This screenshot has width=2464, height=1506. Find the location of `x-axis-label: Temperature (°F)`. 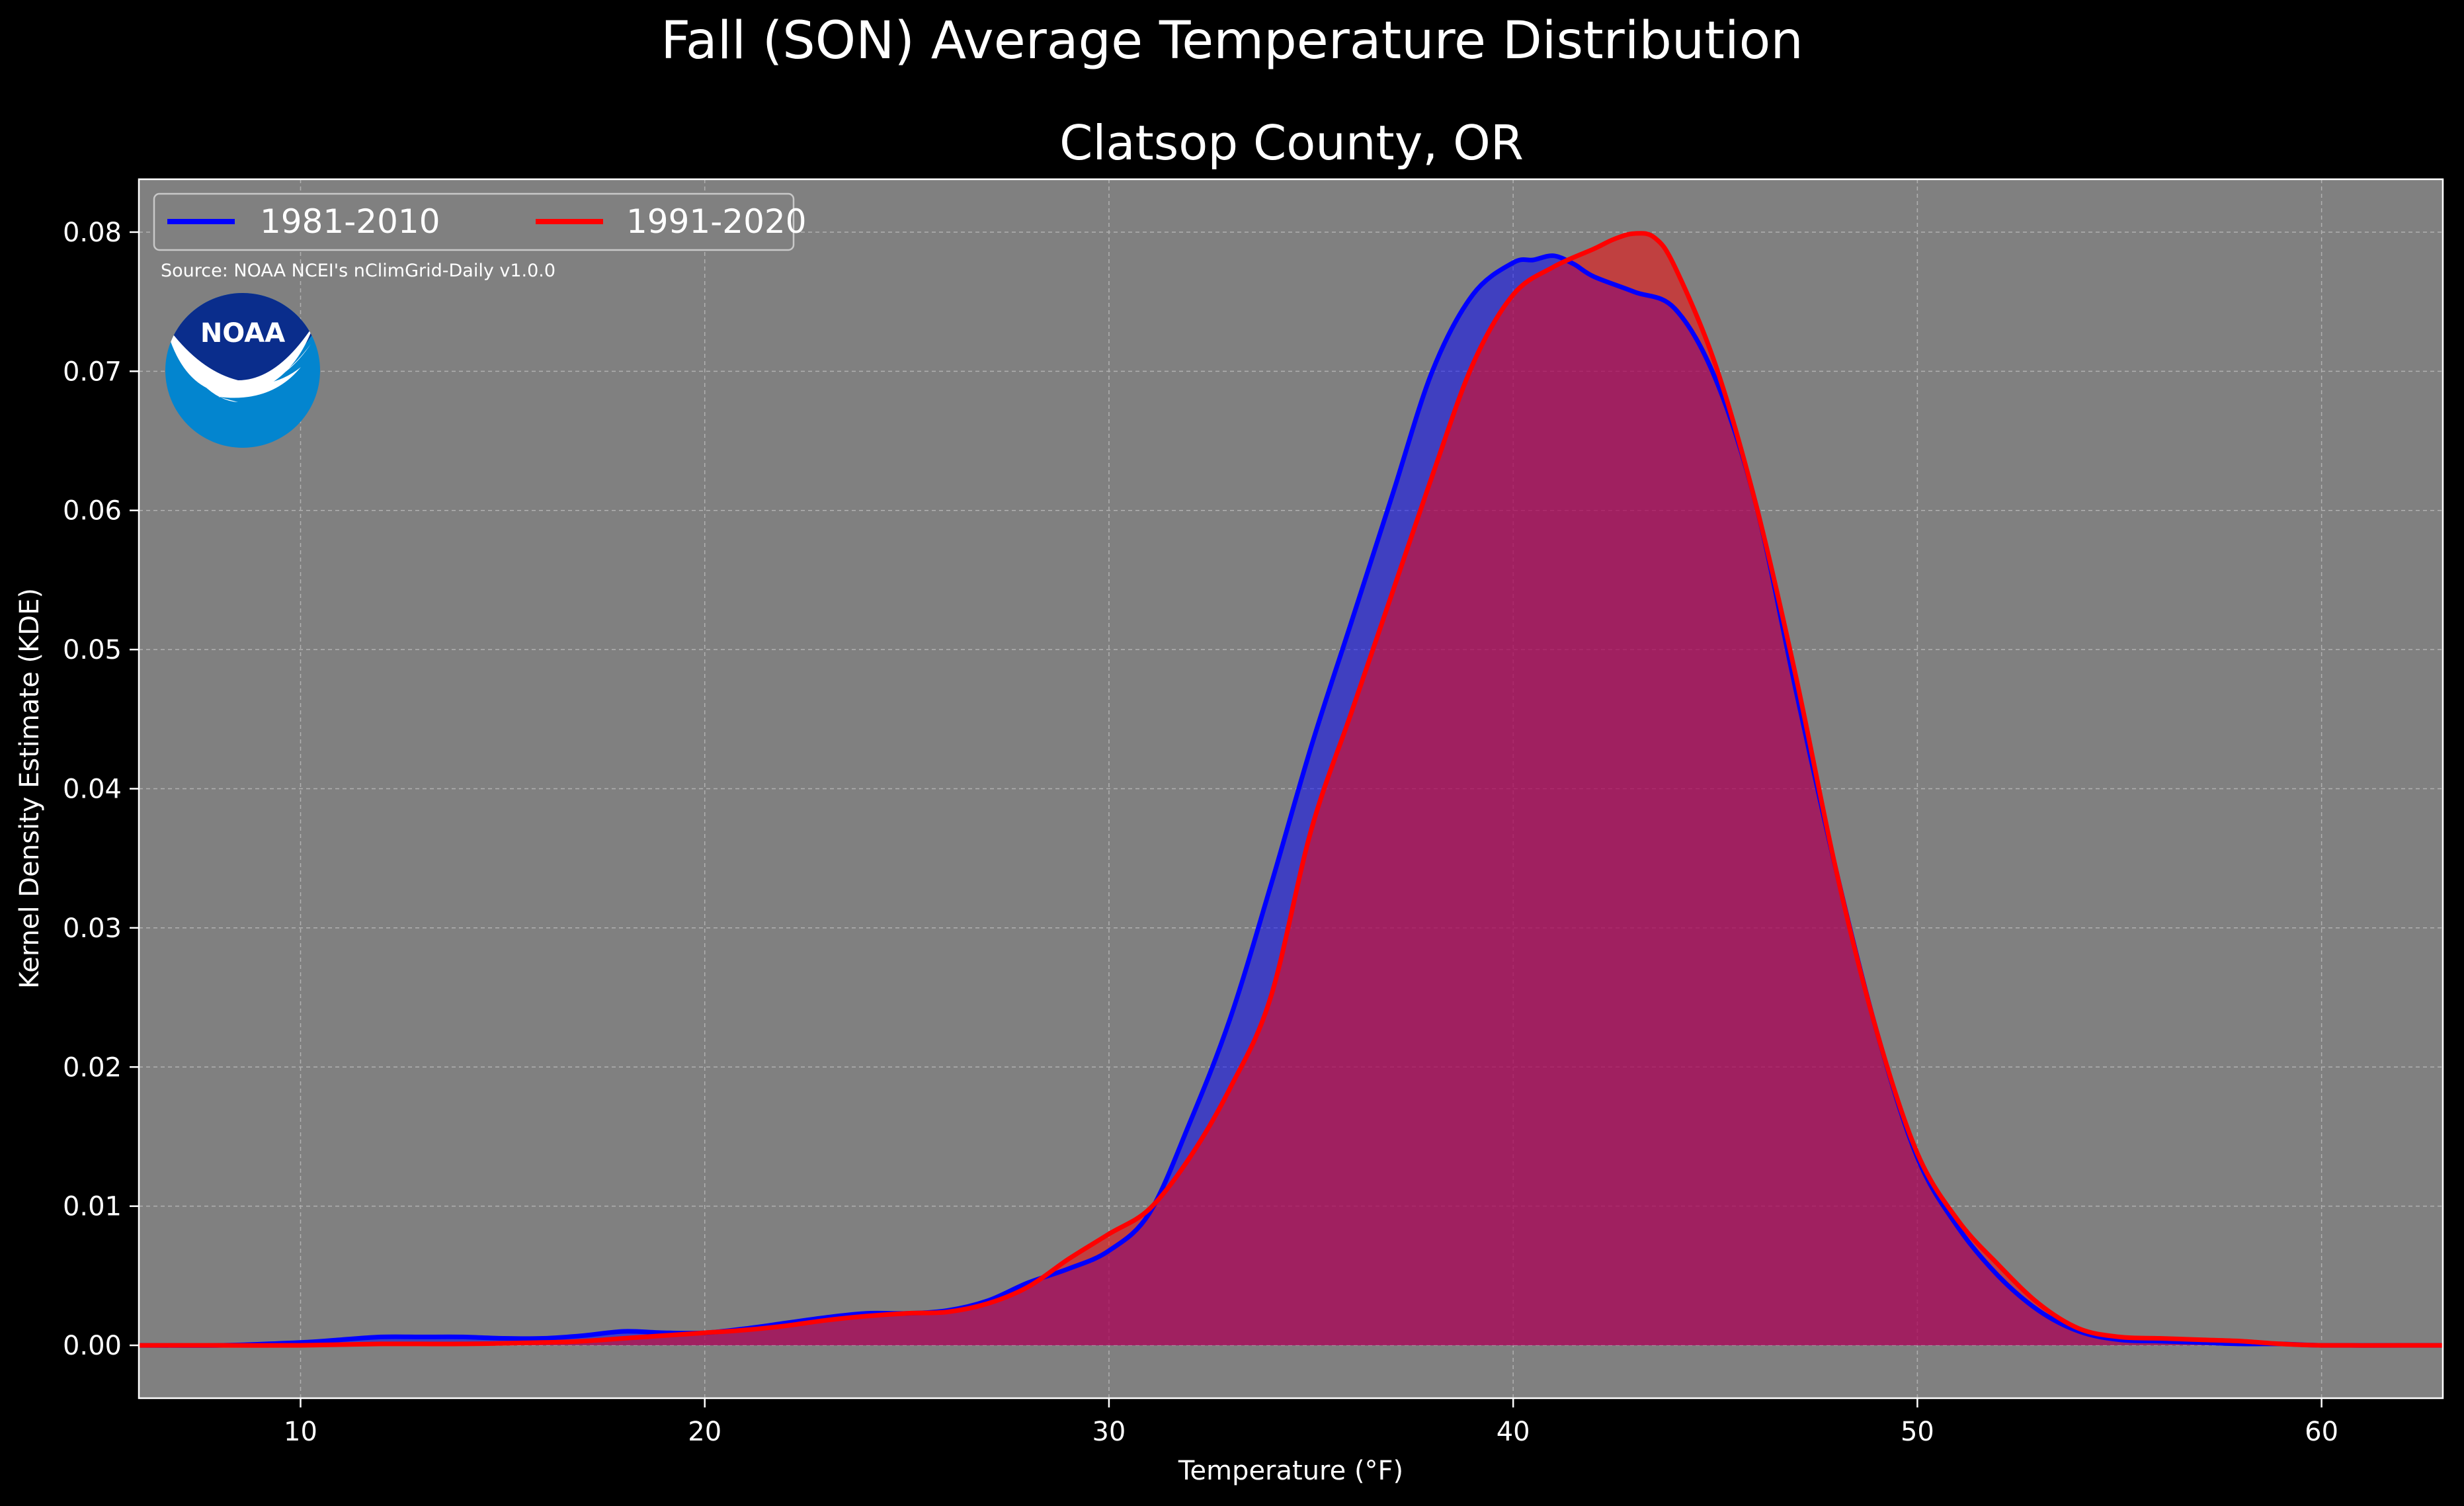

x-axis-label: Temperature (°F) is located at coordinates (1290, 1471).